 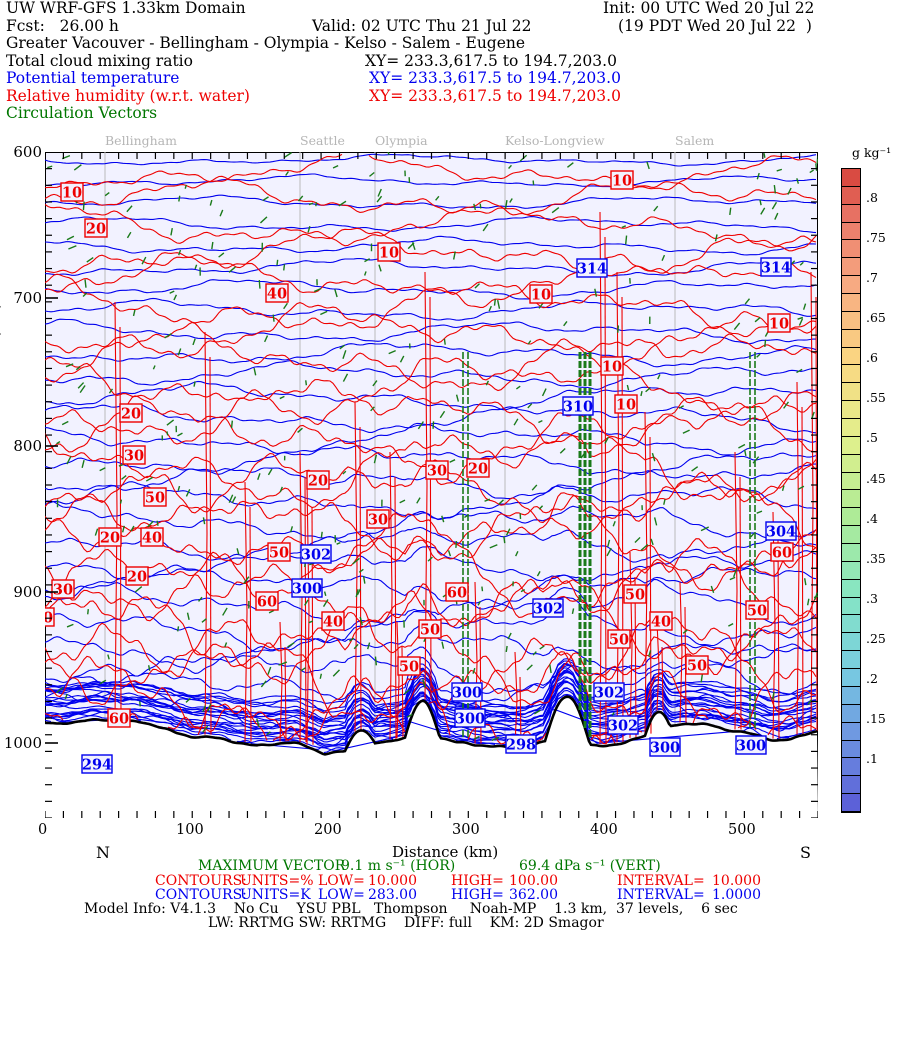 I want to click on colorbar-tick-p6: .6, so click(x=872, y=357).